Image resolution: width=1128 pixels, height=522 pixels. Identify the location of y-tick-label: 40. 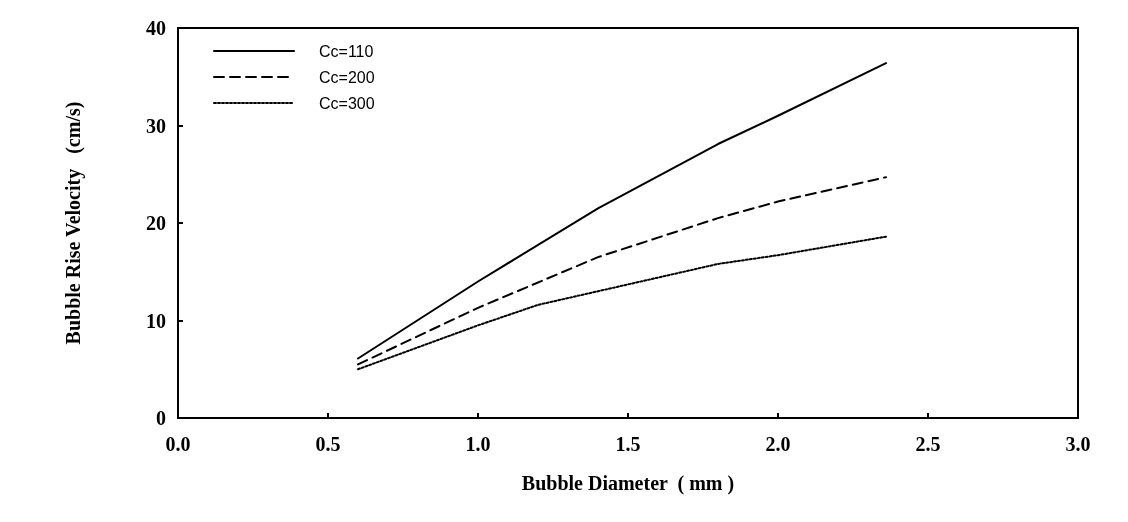
(156, 28).